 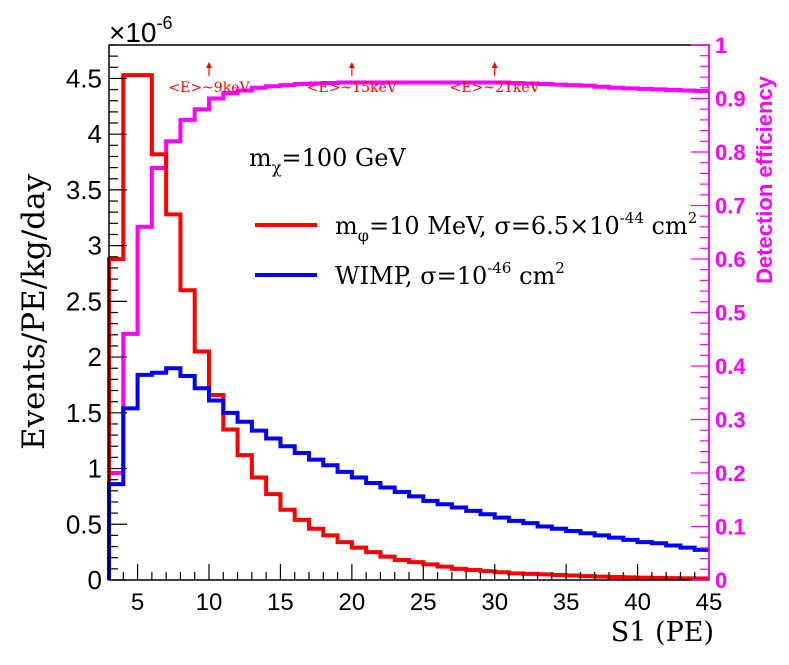 What do you see at coordinates (721, 580) in the screenshot?
I see `y2-tick-label: 0` at bounding box center [721, 580].